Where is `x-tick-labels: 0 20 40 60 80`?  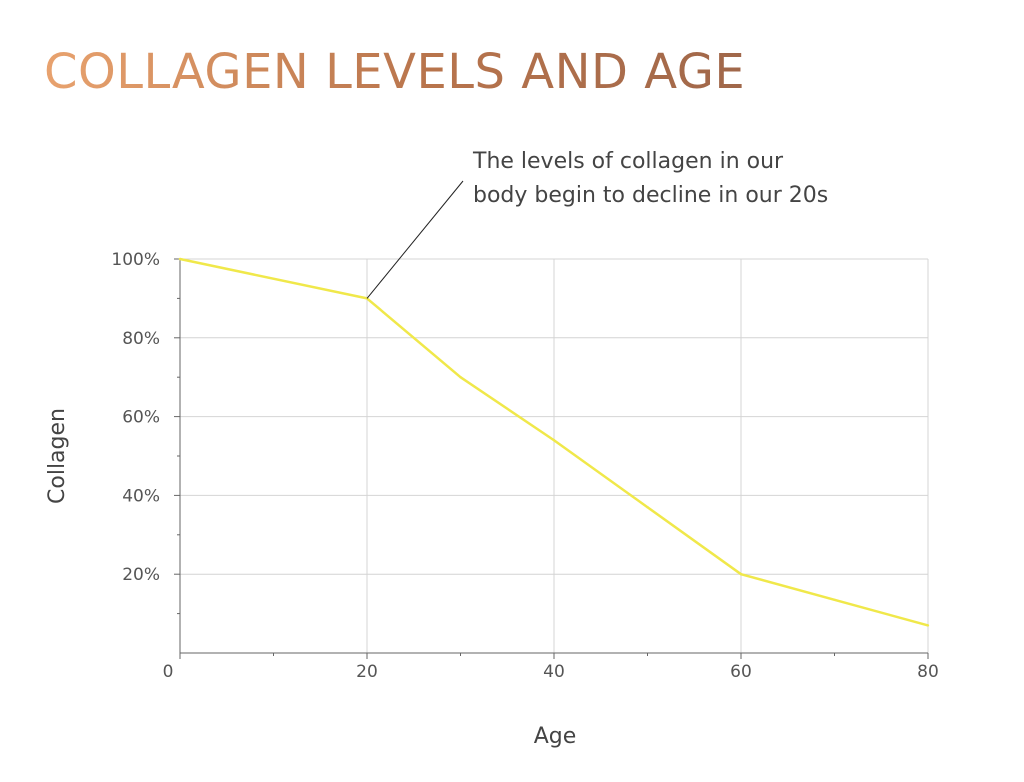 x-tick-labels: 0 20 40 60 80 is located at coordinates (551, 672).